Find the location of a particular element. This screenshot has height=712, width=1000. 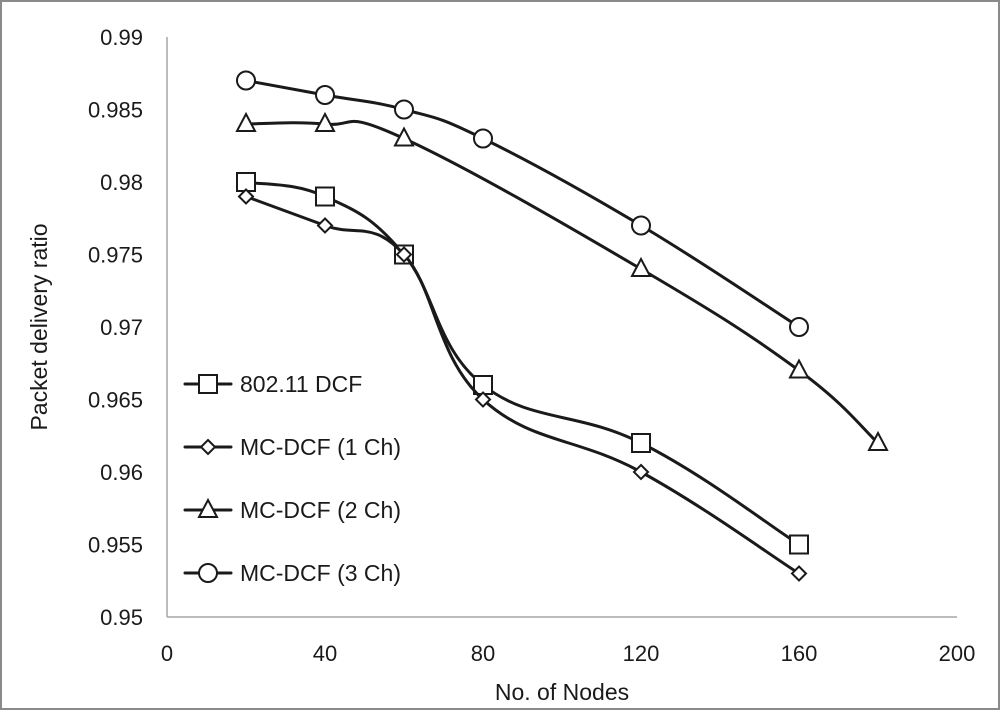

legend-entry: MC-DCF (3 Ch) is located at coordinates (292, 573).